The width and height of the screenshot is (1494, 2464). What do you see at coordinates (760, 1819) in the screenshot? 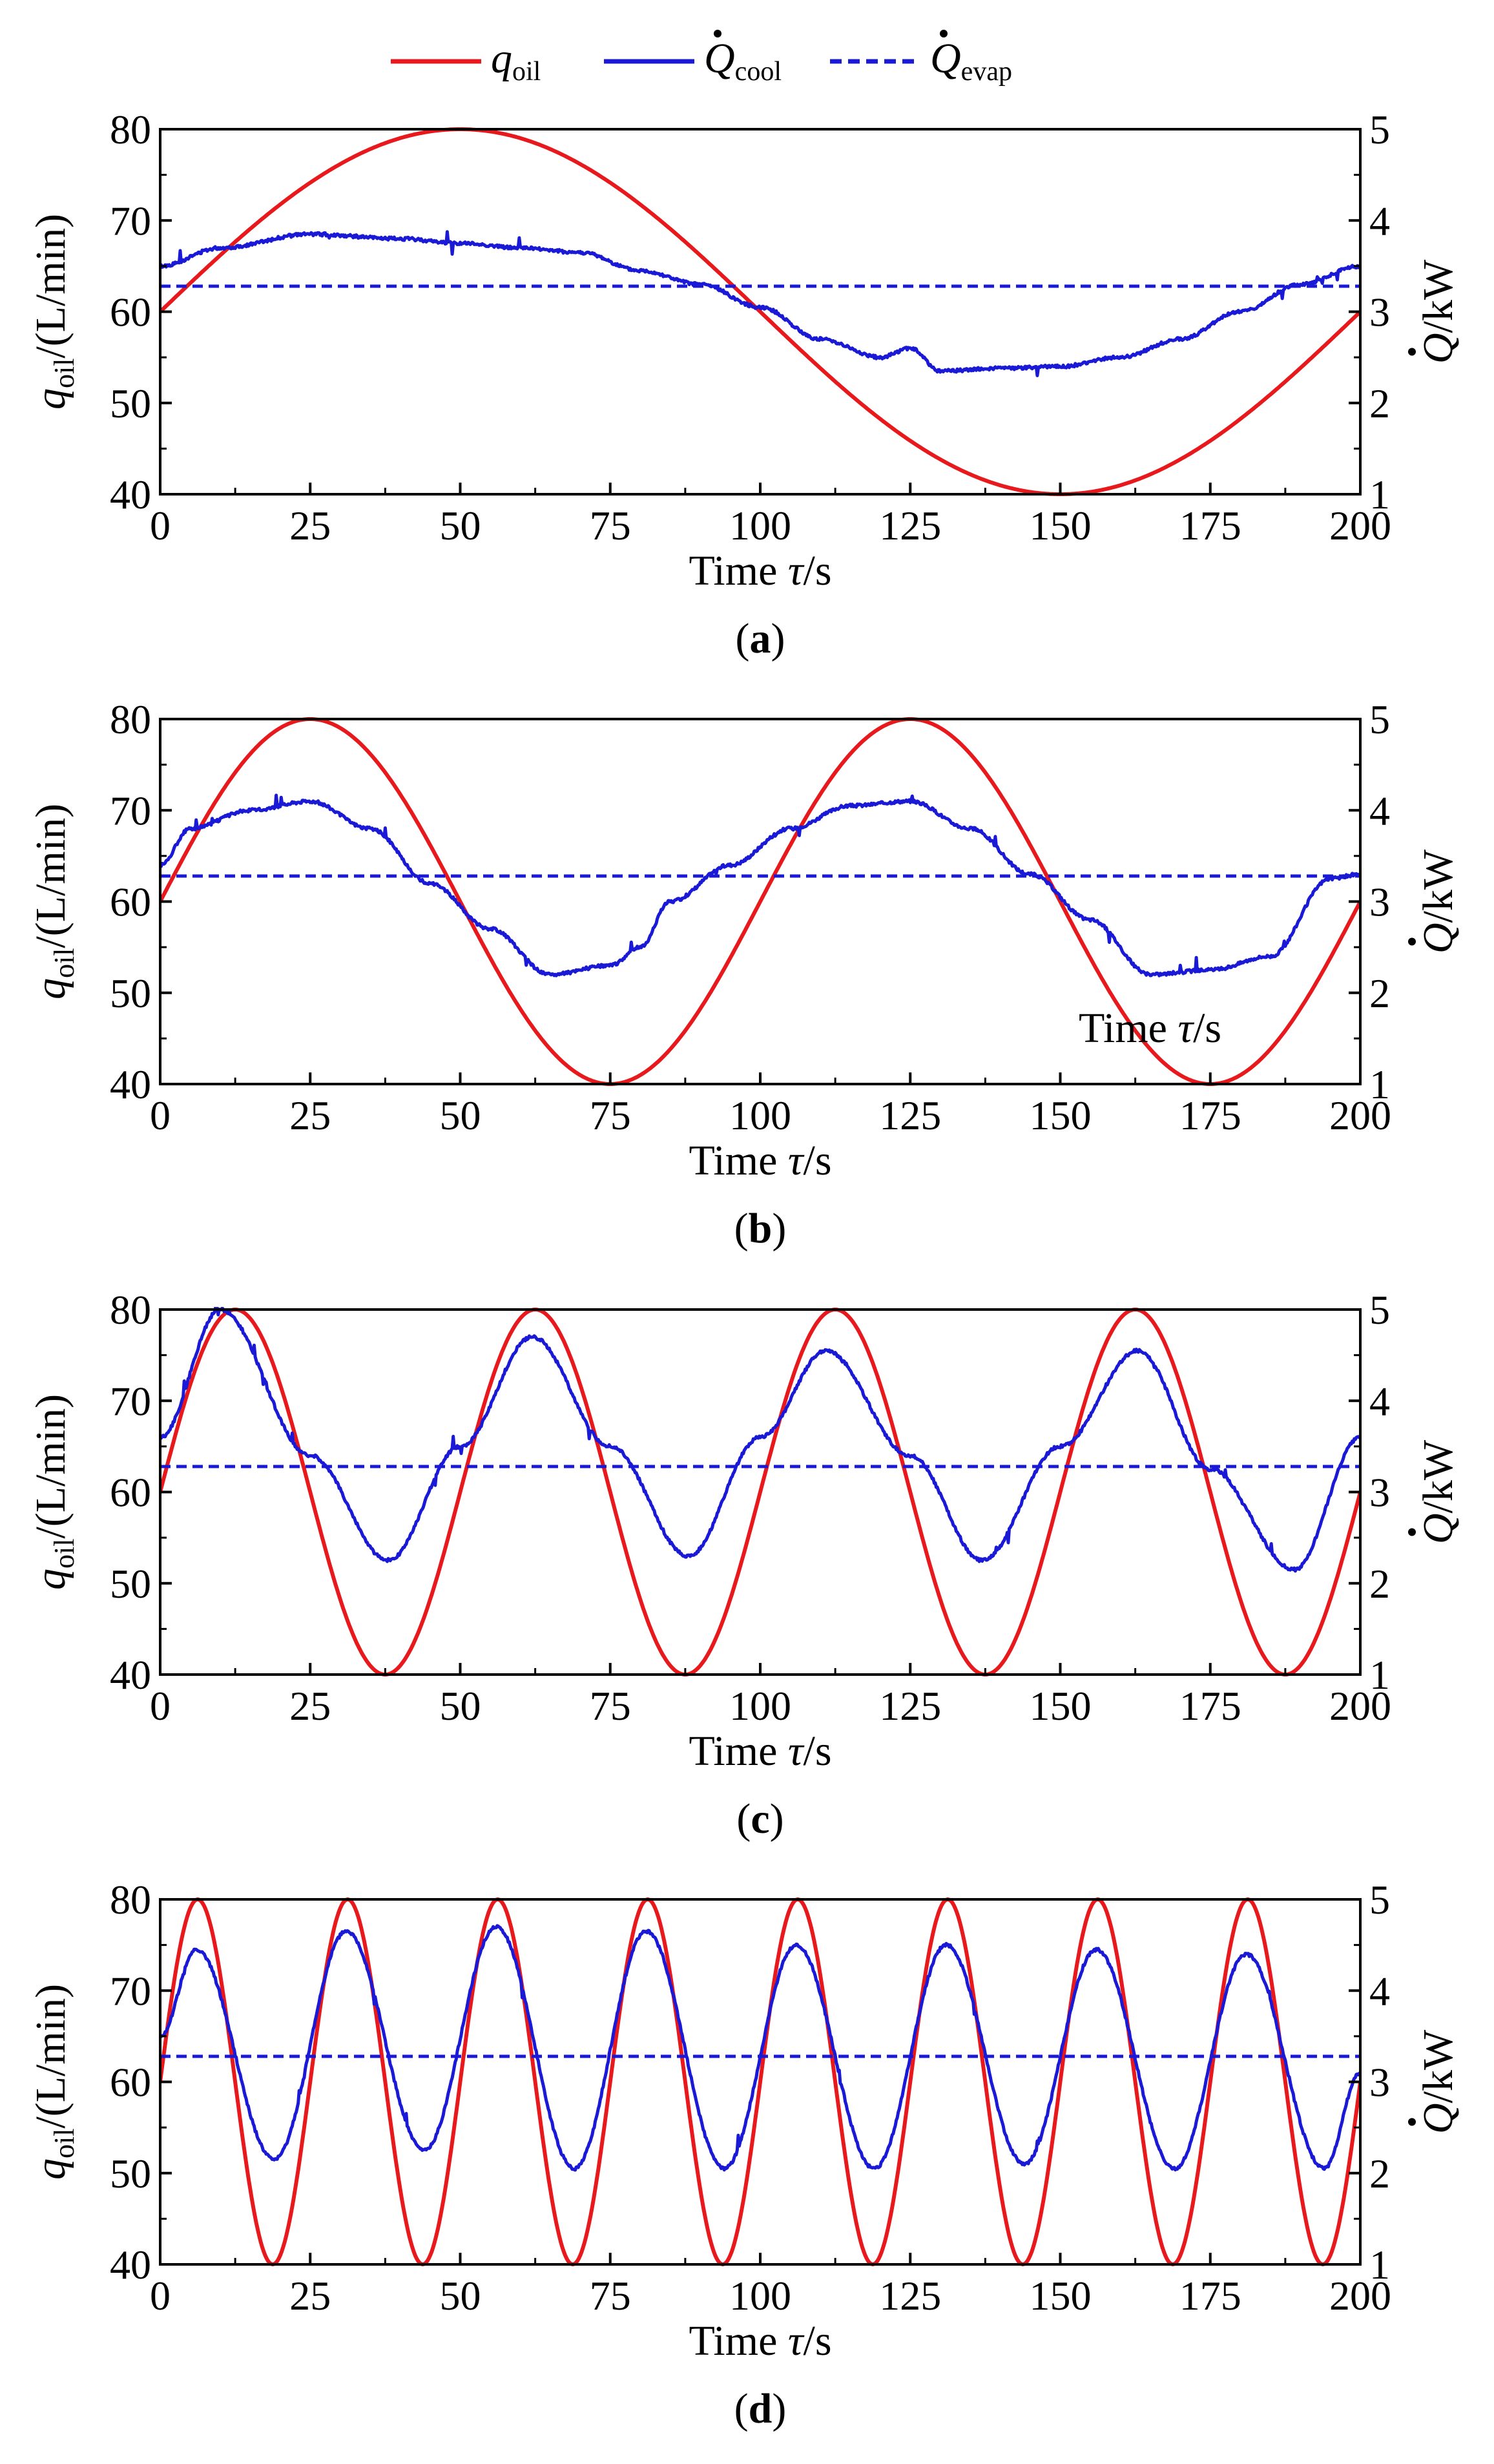
I see `panel-label: (c)` at bounding box center [760, 1819].